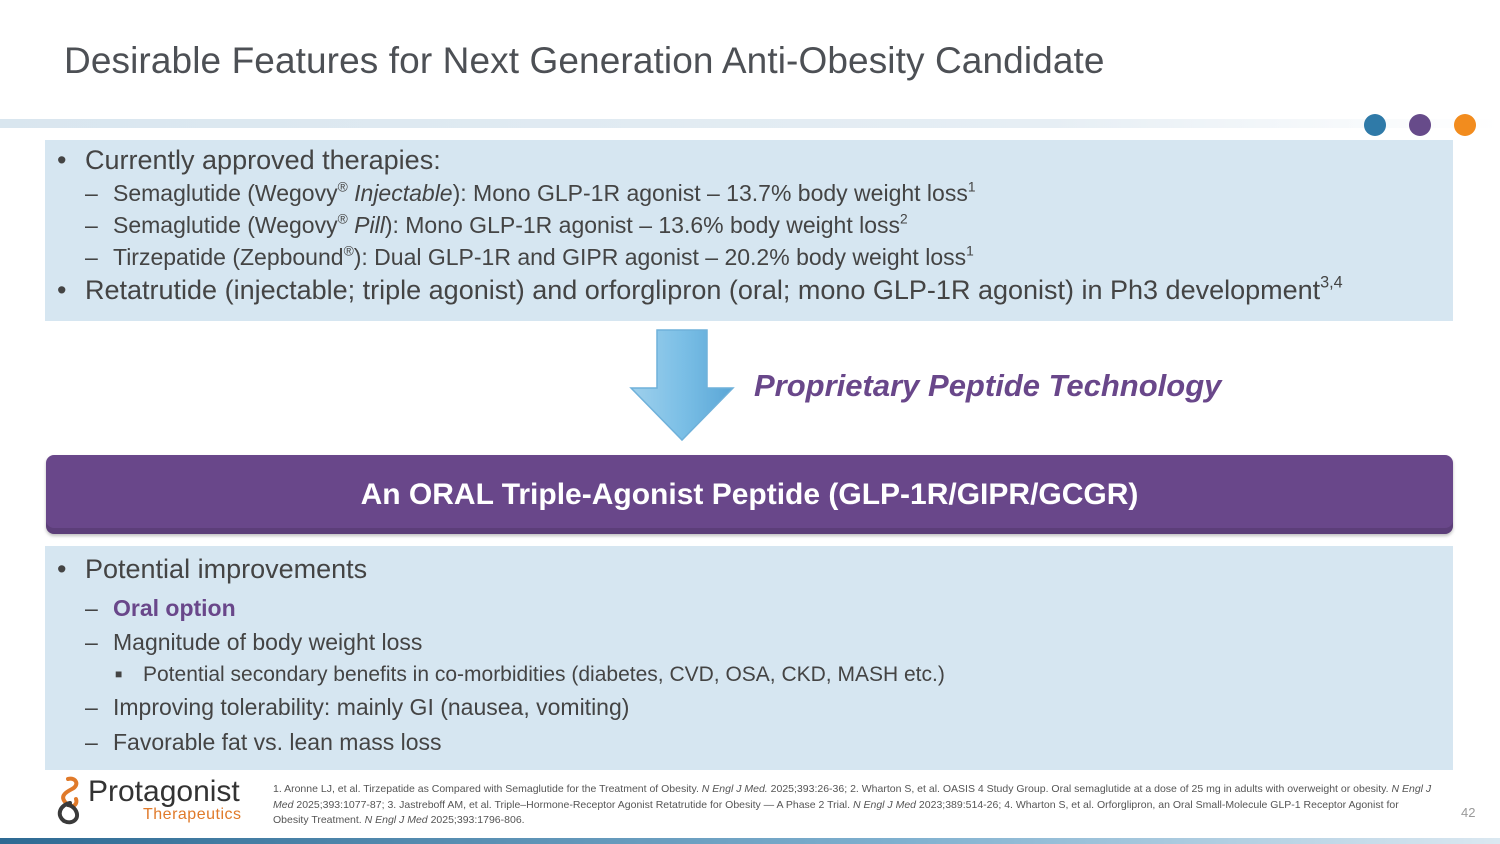  What do you see at coordinates (1420, 125) in the screenshot?
I see `accent-dot-purple` at bounding box center [1420, 125].